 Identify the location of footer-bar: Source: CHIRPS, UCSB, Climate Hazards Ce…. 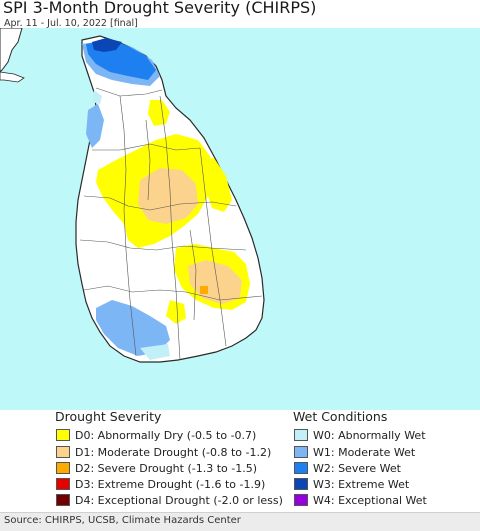
(240, 521).